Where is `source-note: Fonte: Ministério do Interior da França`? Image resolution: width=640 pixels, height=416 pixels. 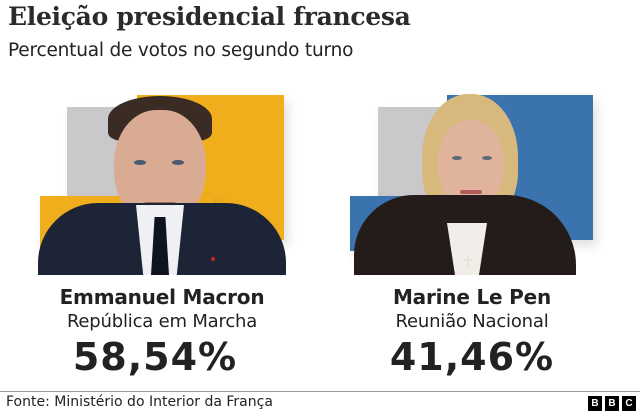 source-note: Fonte: Ministério do Interior da França is located at coordinates (139, 402).